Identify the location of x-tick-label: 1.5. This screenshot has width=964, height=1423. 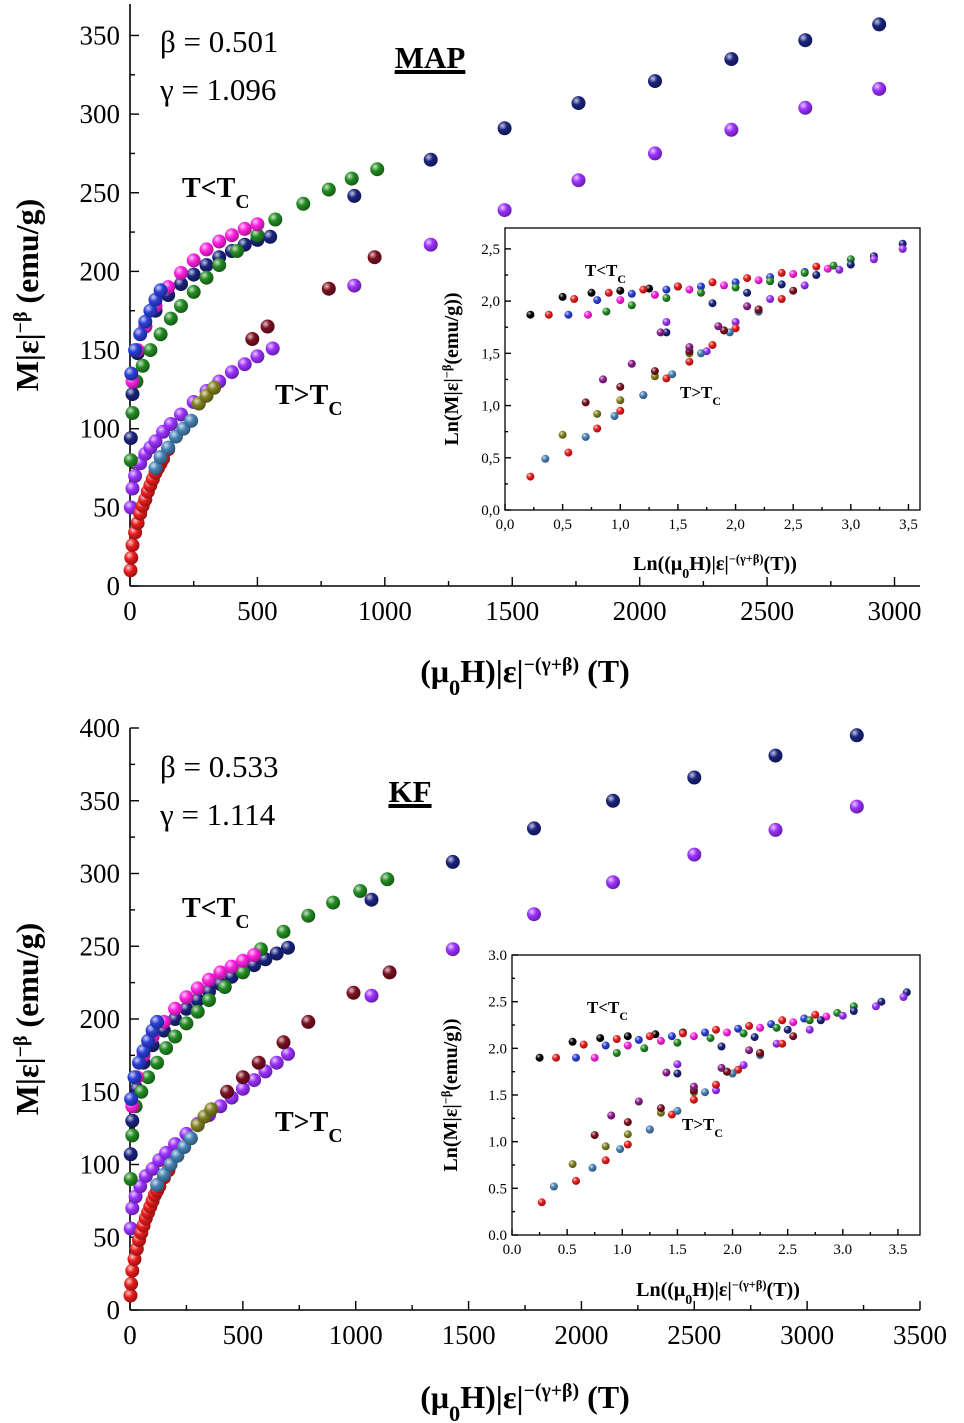
(677, 1250).